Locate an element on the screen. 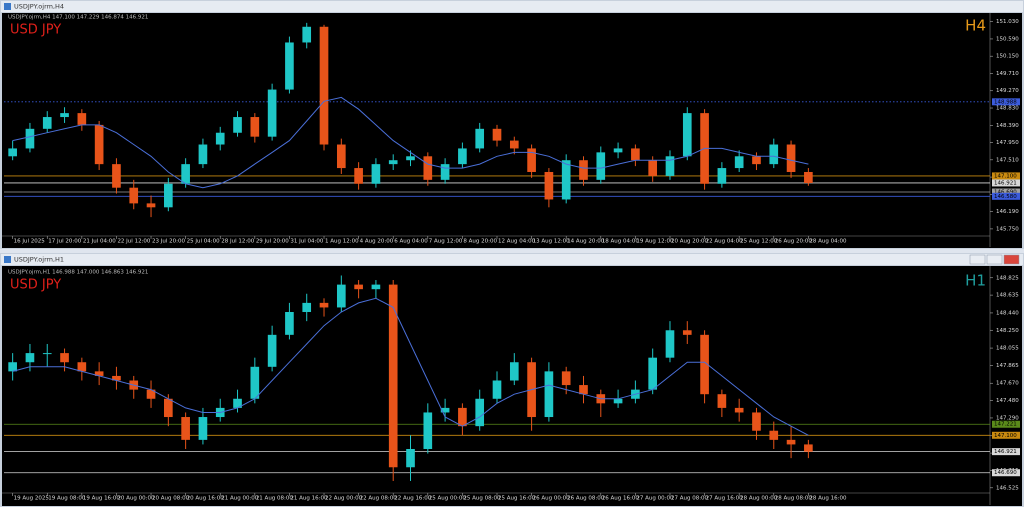 This screenshot has width=1024, height=507. timeframe-label: H1 is located at coordinates (975, 281).